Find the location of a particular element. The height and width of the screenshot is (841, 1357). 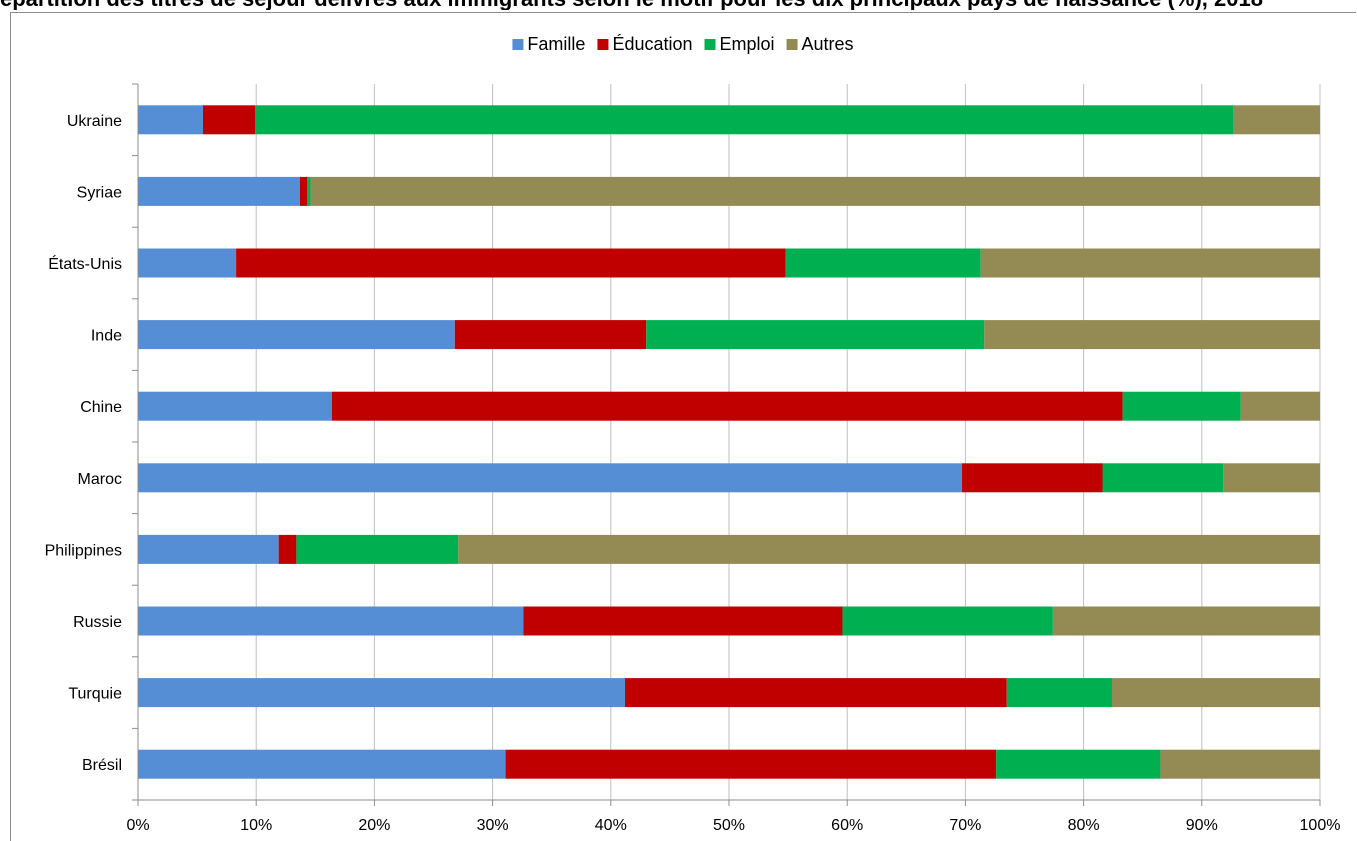

bar-ukraine-autres is located at coordinates (1276, 120).